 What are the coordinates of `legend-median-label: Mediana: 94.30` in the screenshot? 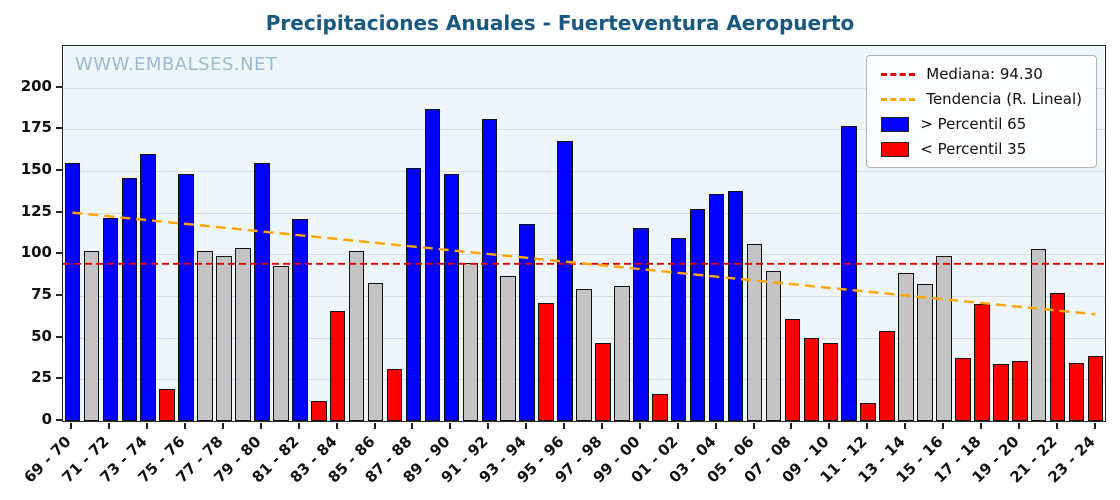 It's located at (984, 74).